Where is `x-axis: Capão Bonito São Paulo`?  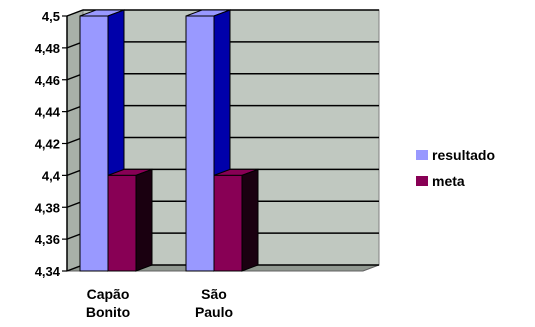 x-axis: Capão Bonito São Paulo is located at coordinates (159, 303).